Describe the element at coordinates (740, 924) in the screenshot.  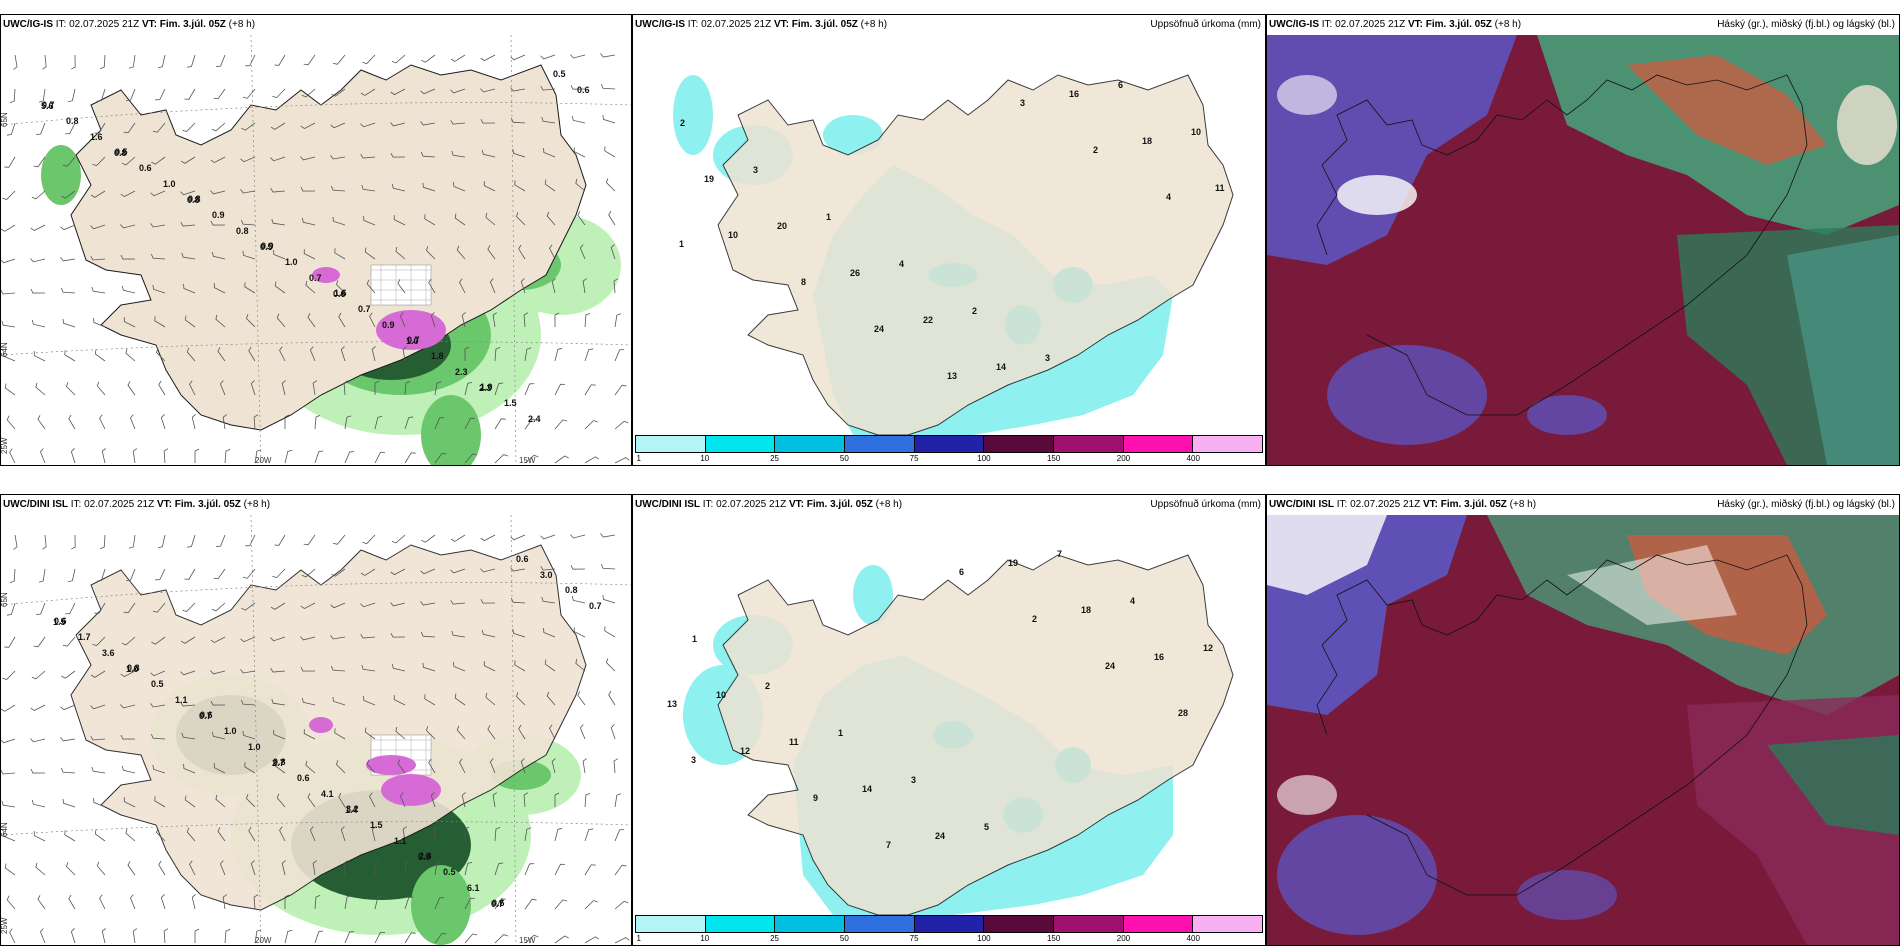
I see `legend-swatch` at that location.